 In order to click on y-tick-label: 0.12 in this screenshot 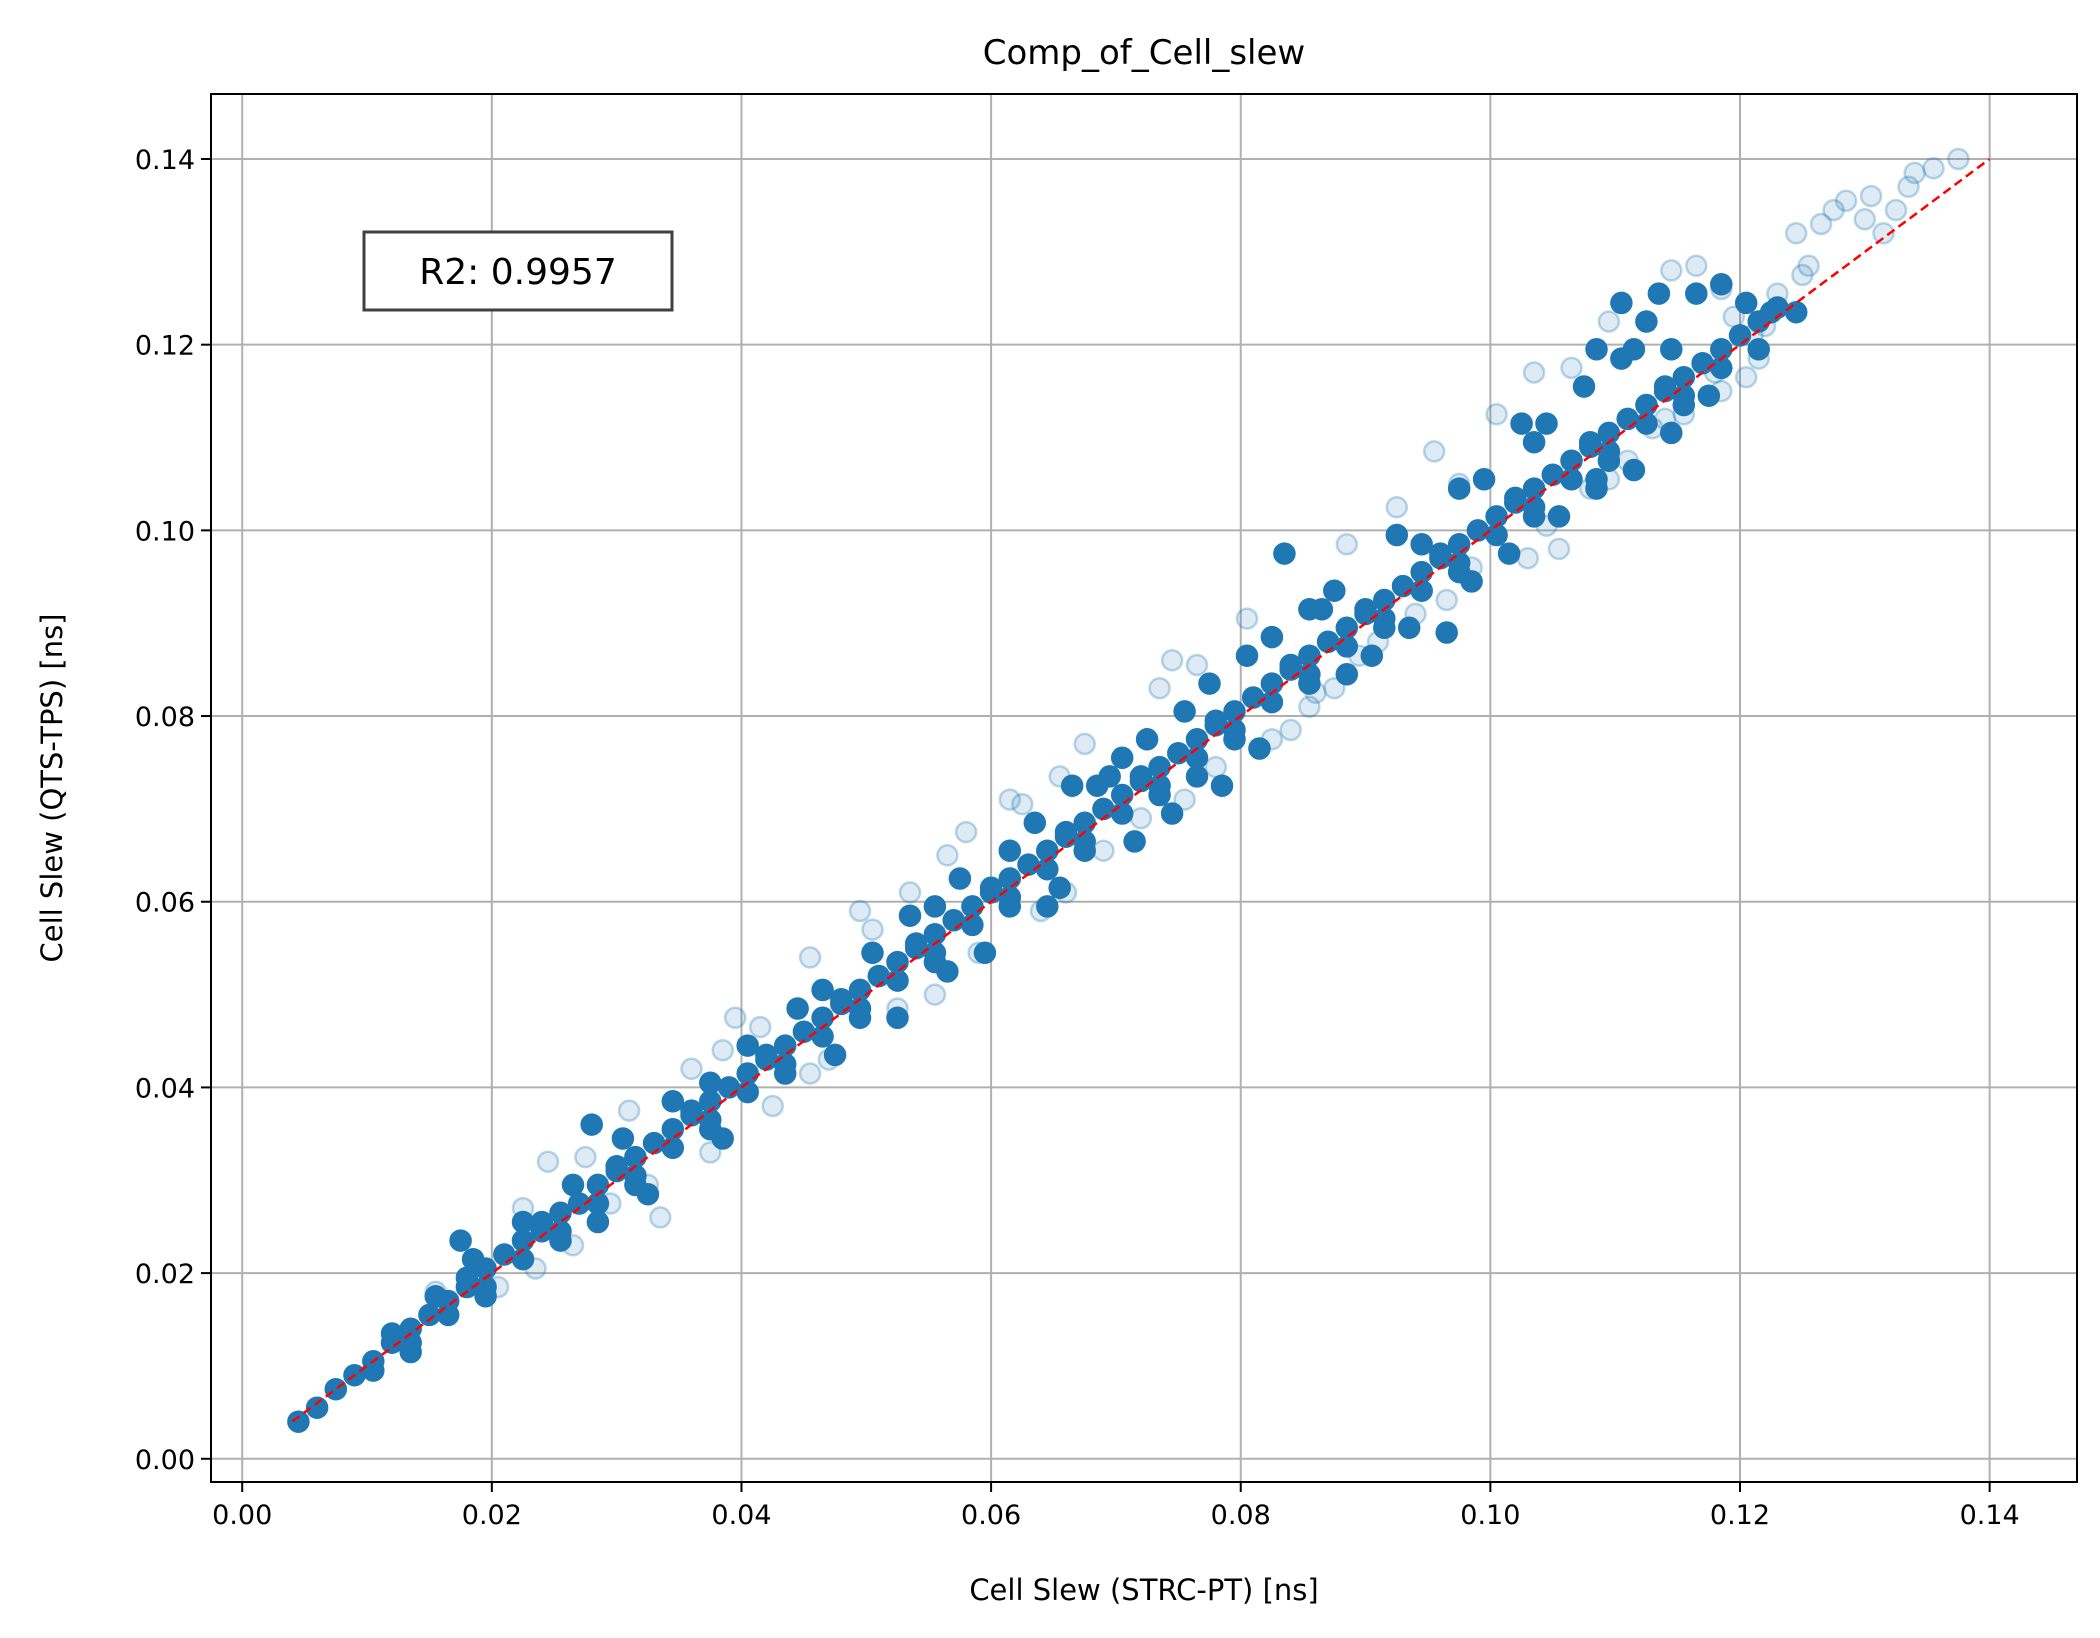, I will do `click(165, 346)`.